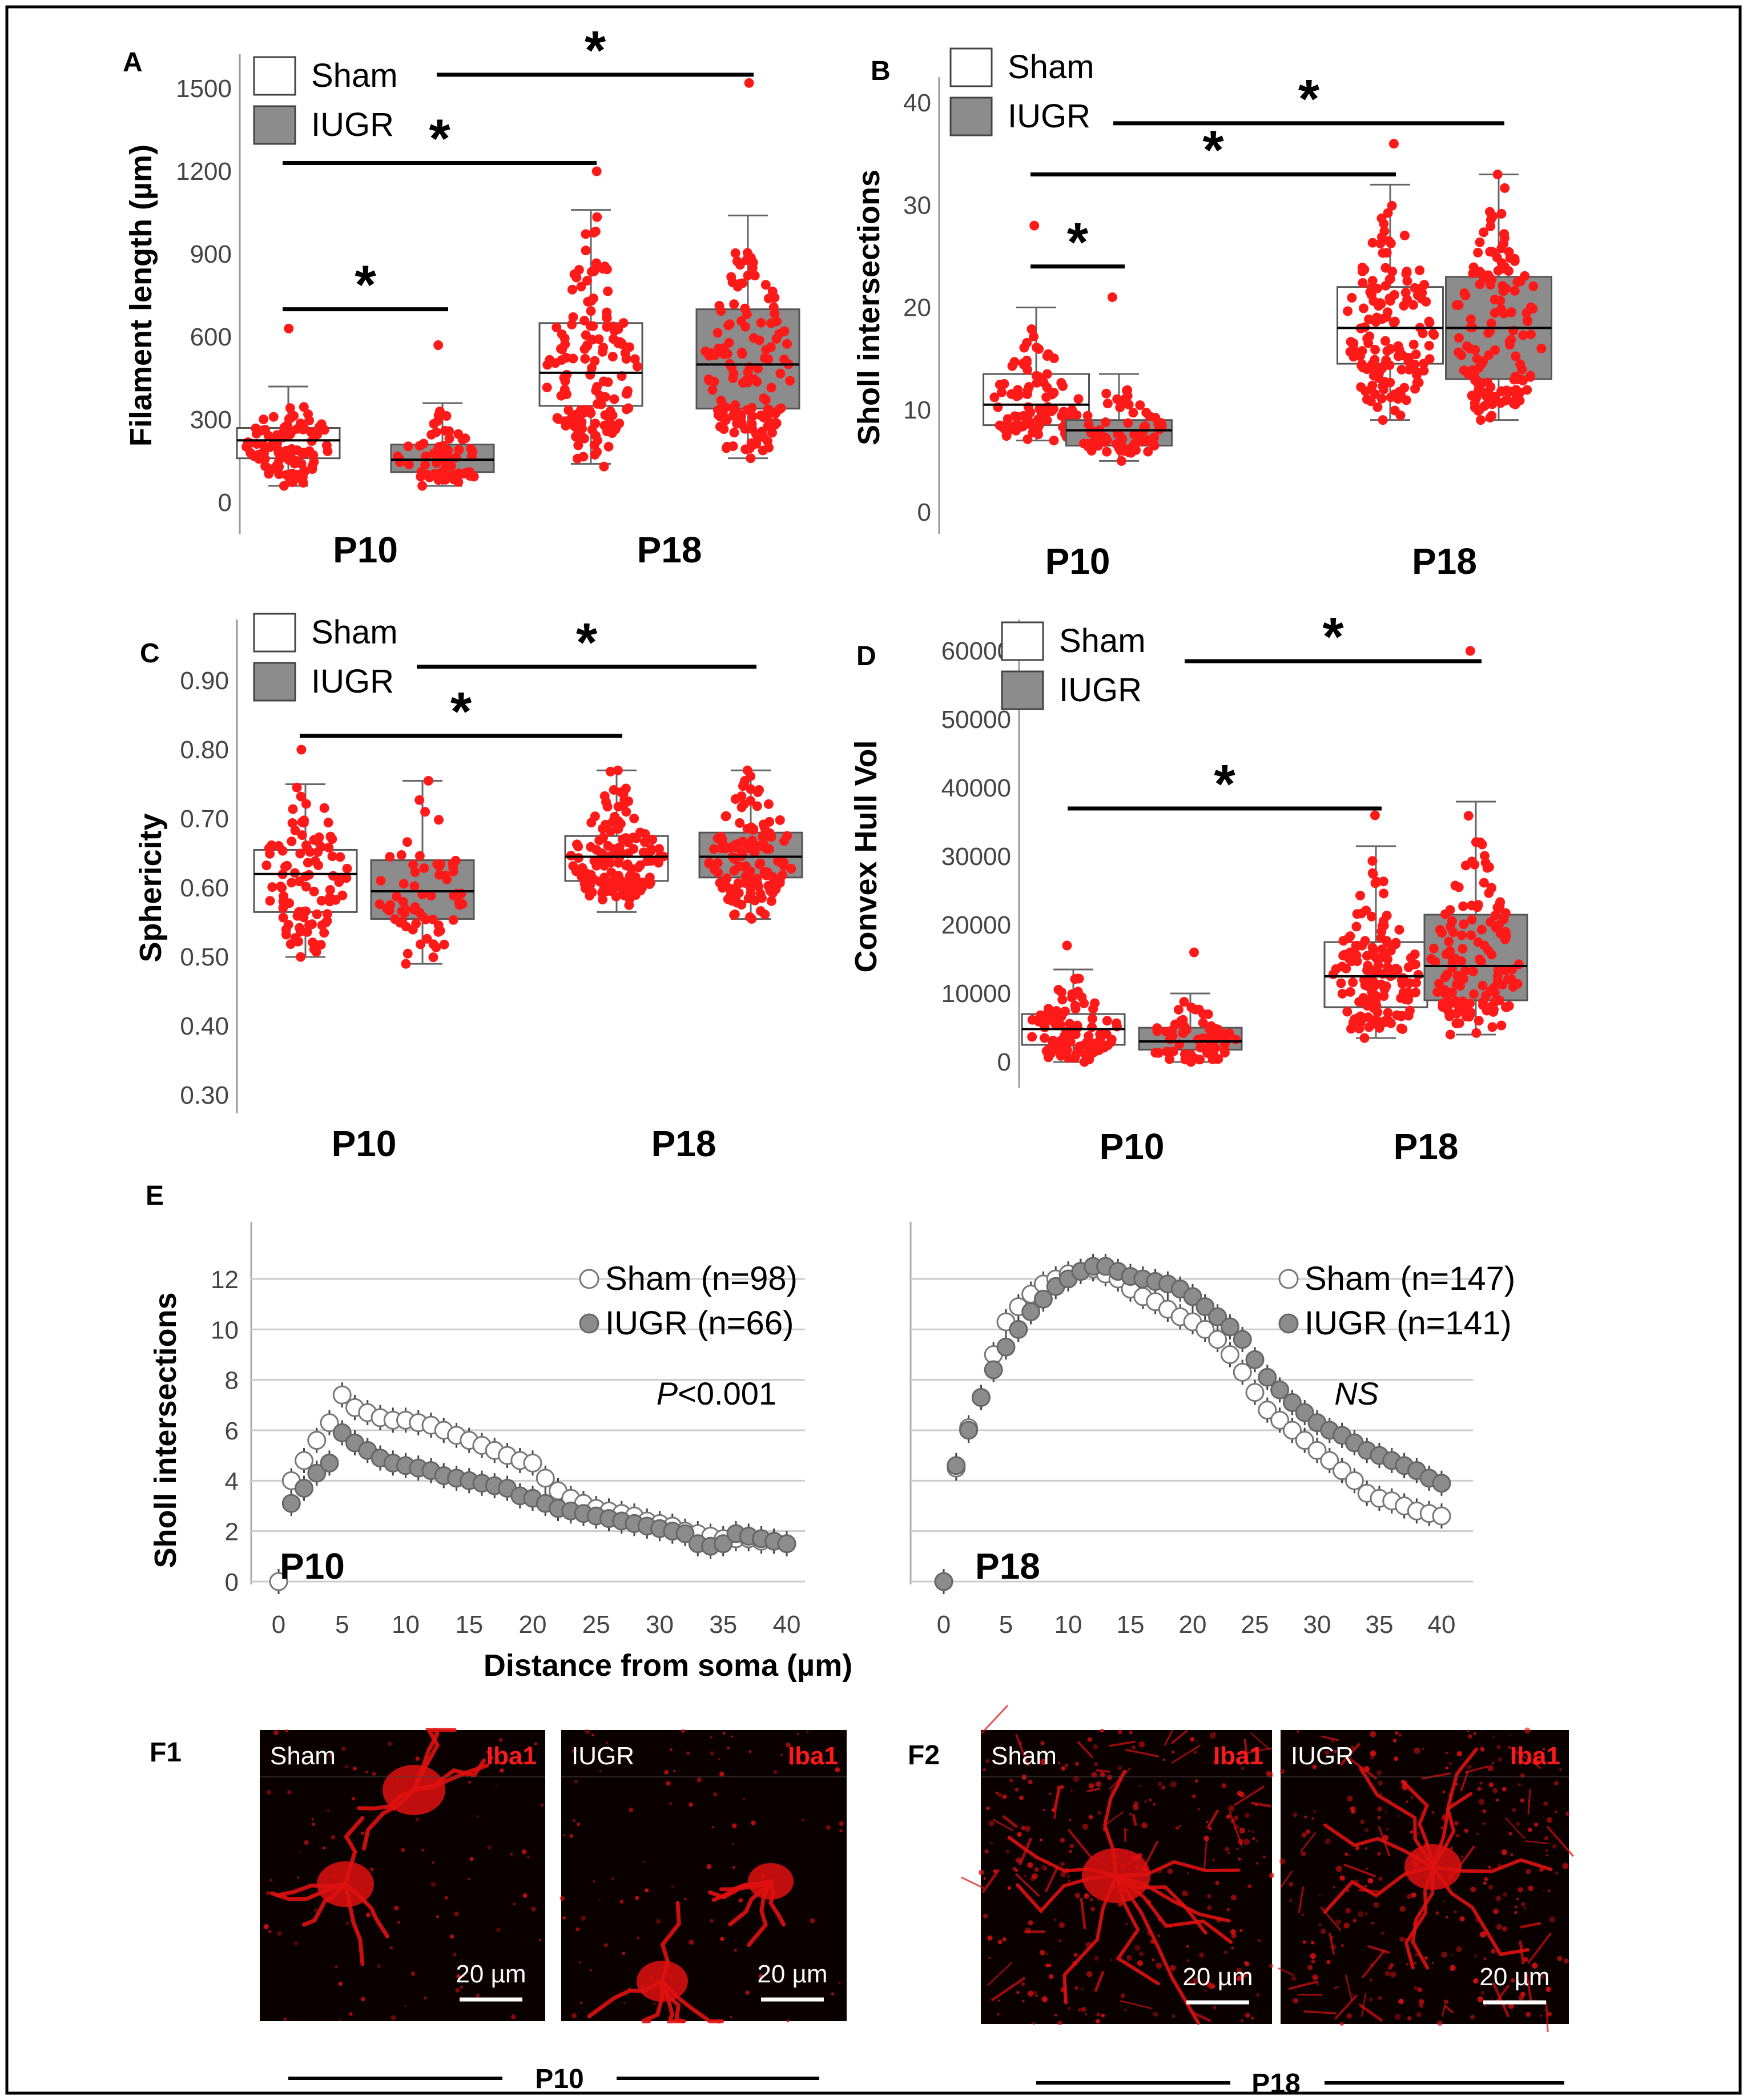 This screenshot has width=1747, height=2100. What do you see at coordinates (1213, 149) in the screenshot?
I see `significance-star: *` at bounding box center [1213, 149].